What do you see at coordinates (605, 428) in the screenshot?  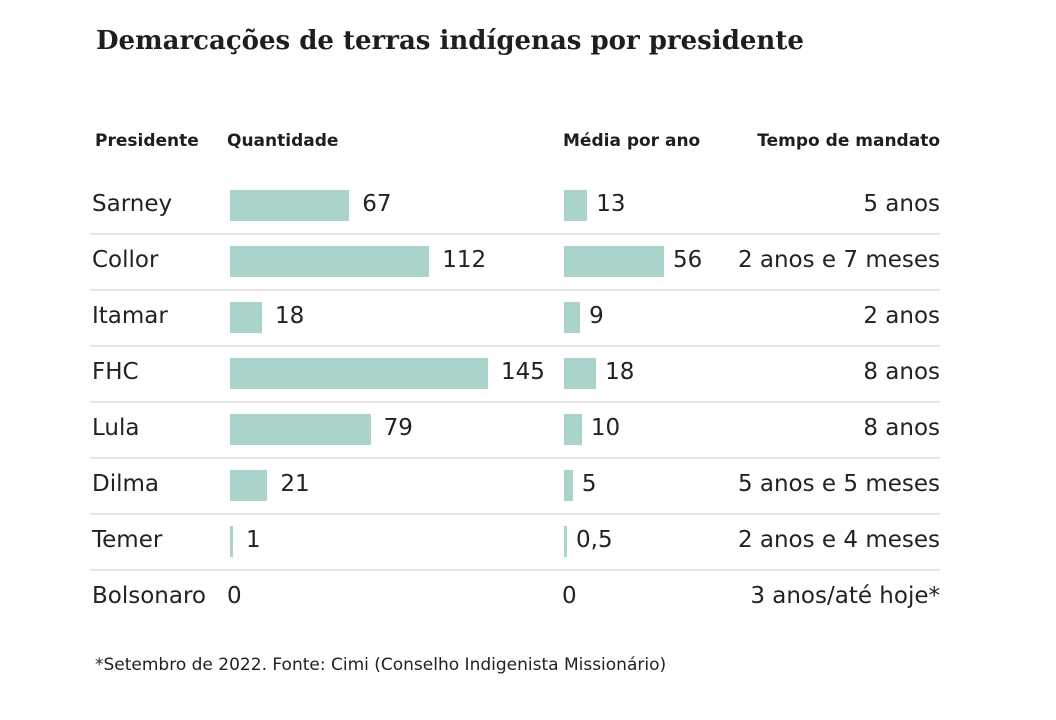 I see `average-value-label: 10` at bounding box center [605, 428].